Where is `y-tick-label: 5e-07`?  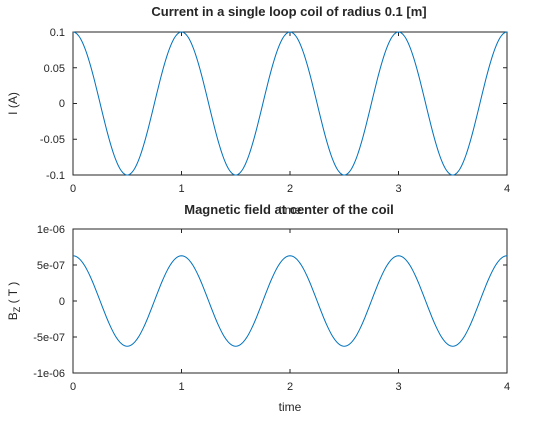
y-tick-label: 5e-07 is located at coordinates (51, 266).